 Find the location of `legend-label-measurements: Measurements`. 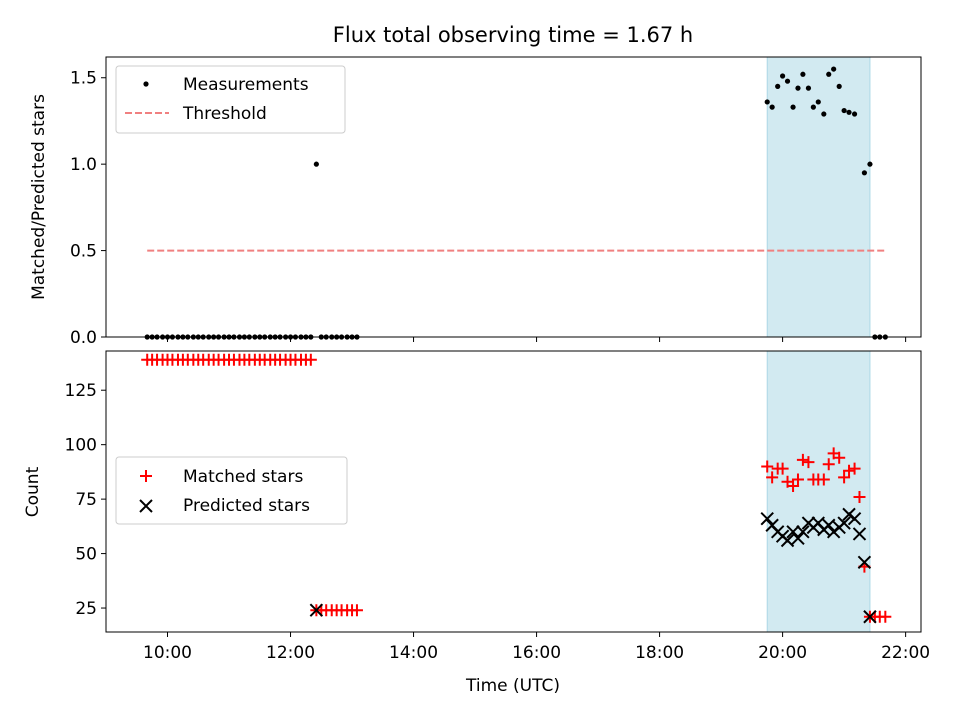

legend-label-measurements: Measurements is located at coordinates (246, 85).